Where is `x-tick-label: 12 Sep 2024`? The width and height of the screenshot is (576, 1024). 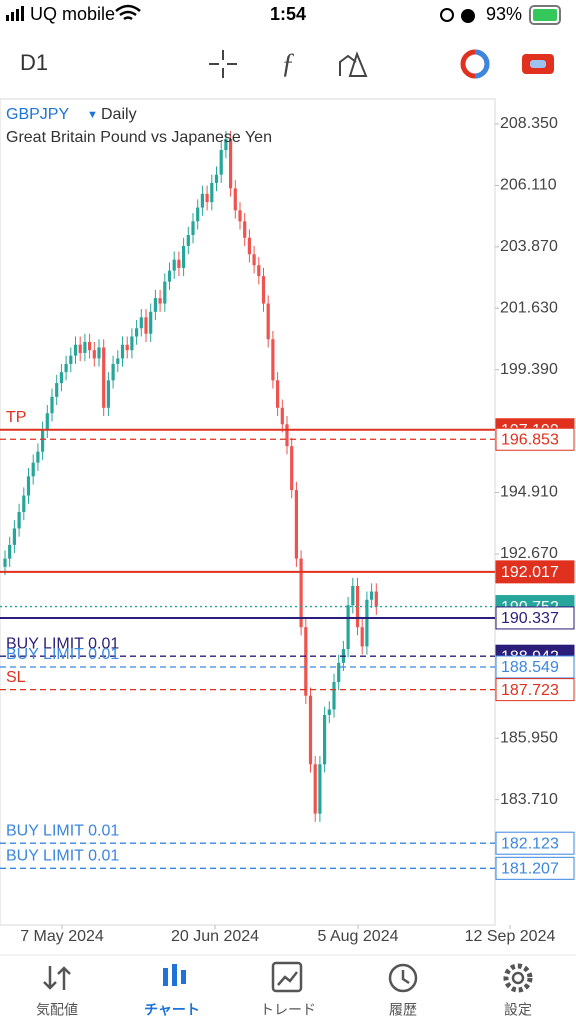 x-tick-label: 12 Sep 2024 is located at coordinates (510, 936).